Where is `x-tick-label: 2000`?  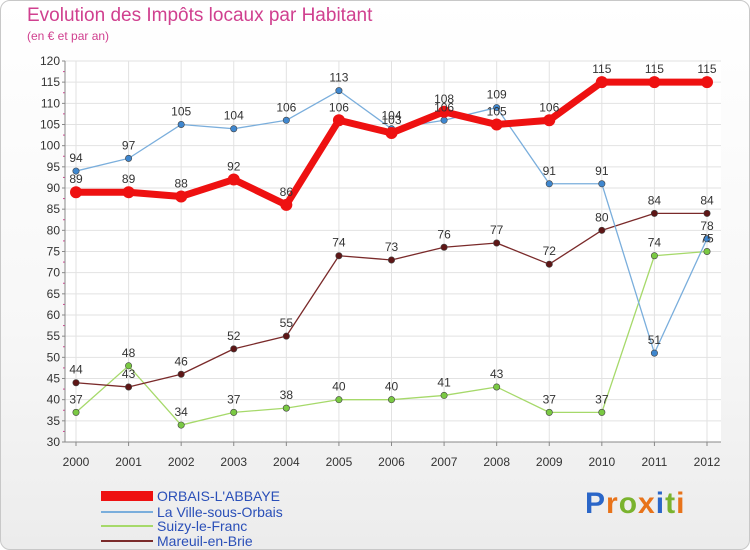
x-tick-label: 2000 is located at coordinates (76, 462).